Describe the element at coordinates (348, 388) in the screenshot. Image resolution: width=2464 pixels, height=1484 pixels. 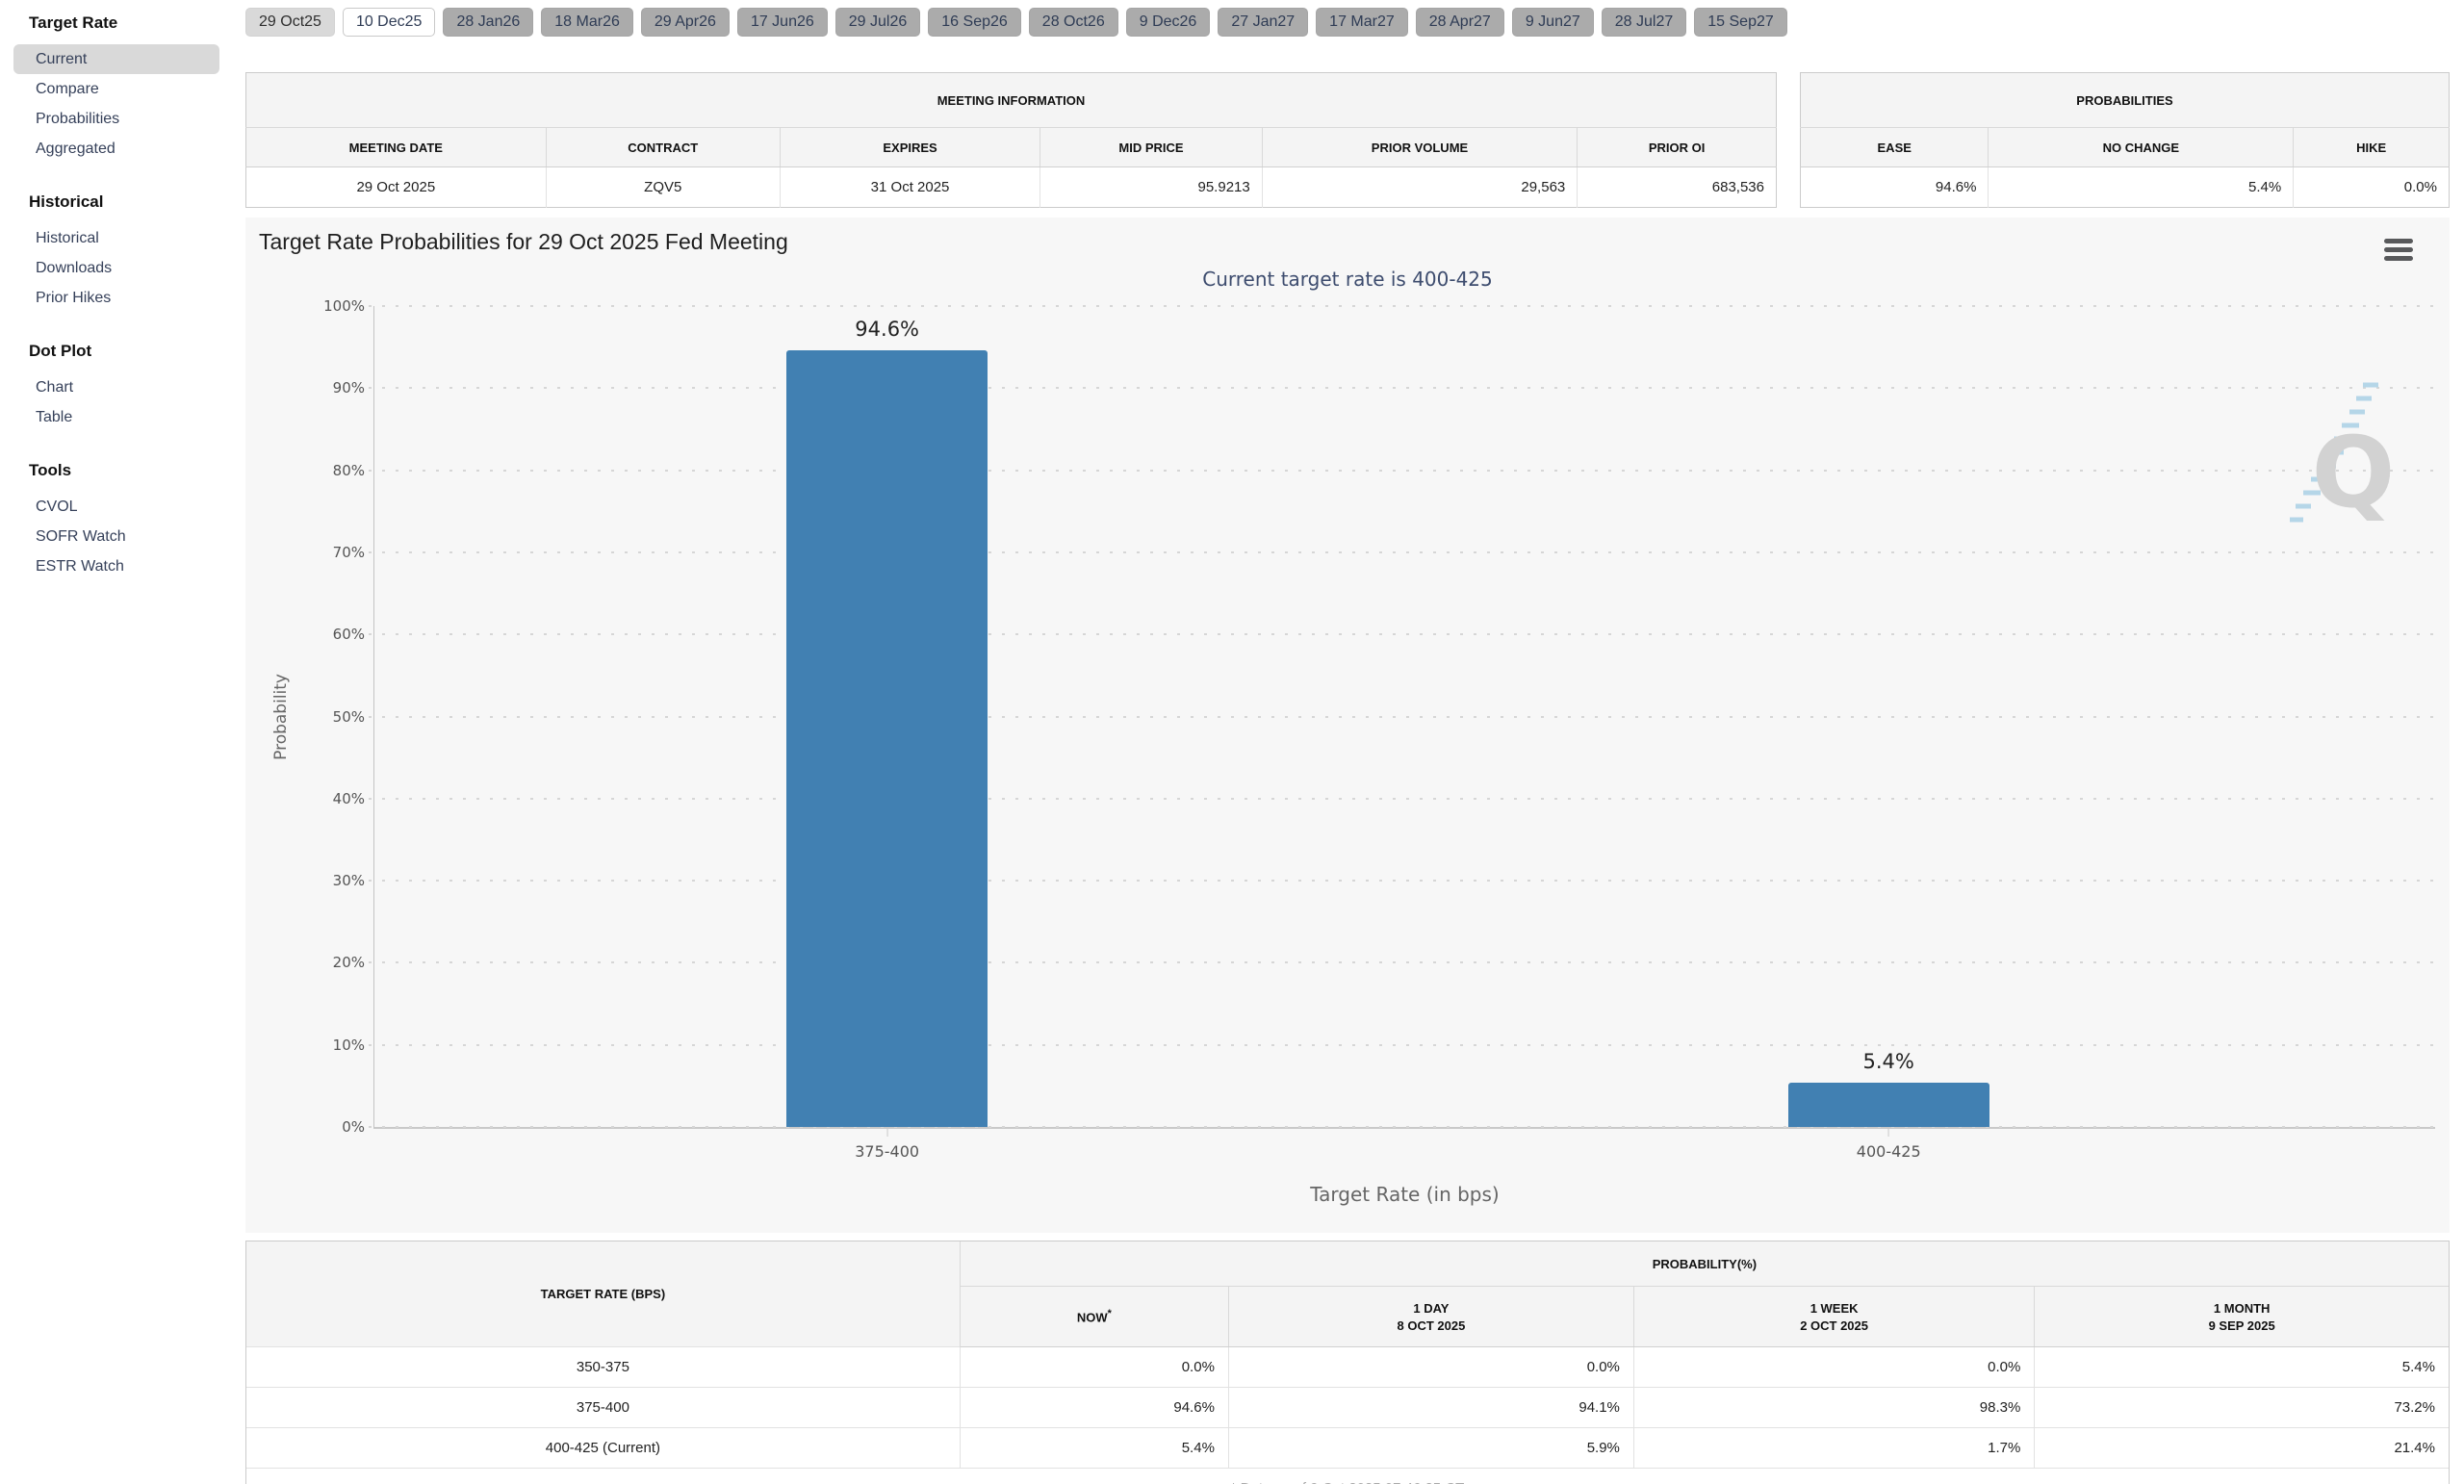
I see `ytick-90: 90%` at that location.